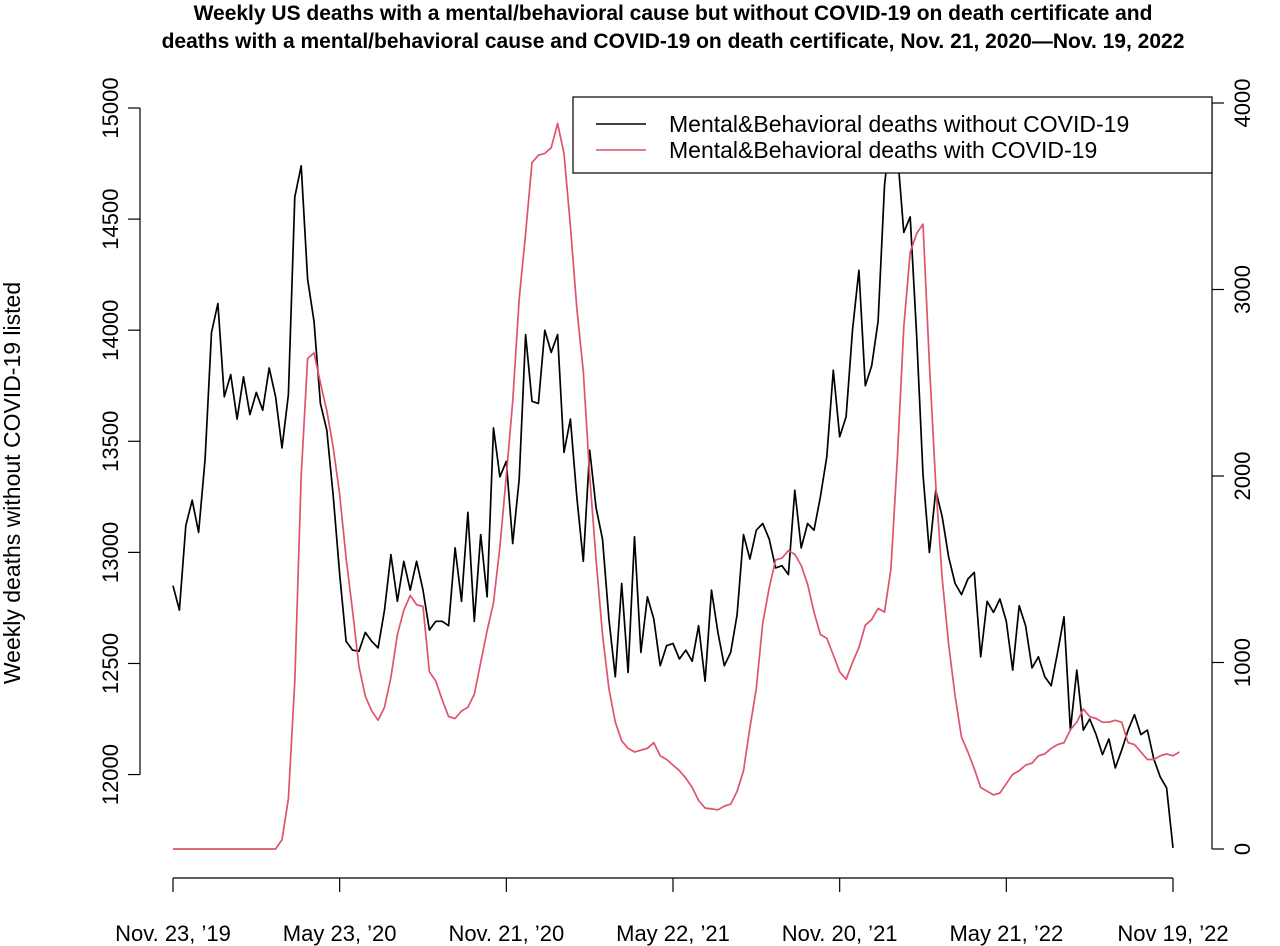 Image resolution: width=1280 pixels, height=946 pixels. I want to click on y-right-tick-label: 4000, so click(1242, 103).